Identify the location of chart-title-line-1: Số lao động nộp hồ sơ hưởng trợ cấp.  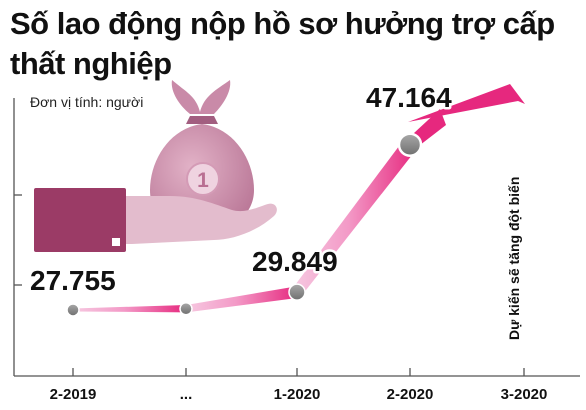
(282, 23).